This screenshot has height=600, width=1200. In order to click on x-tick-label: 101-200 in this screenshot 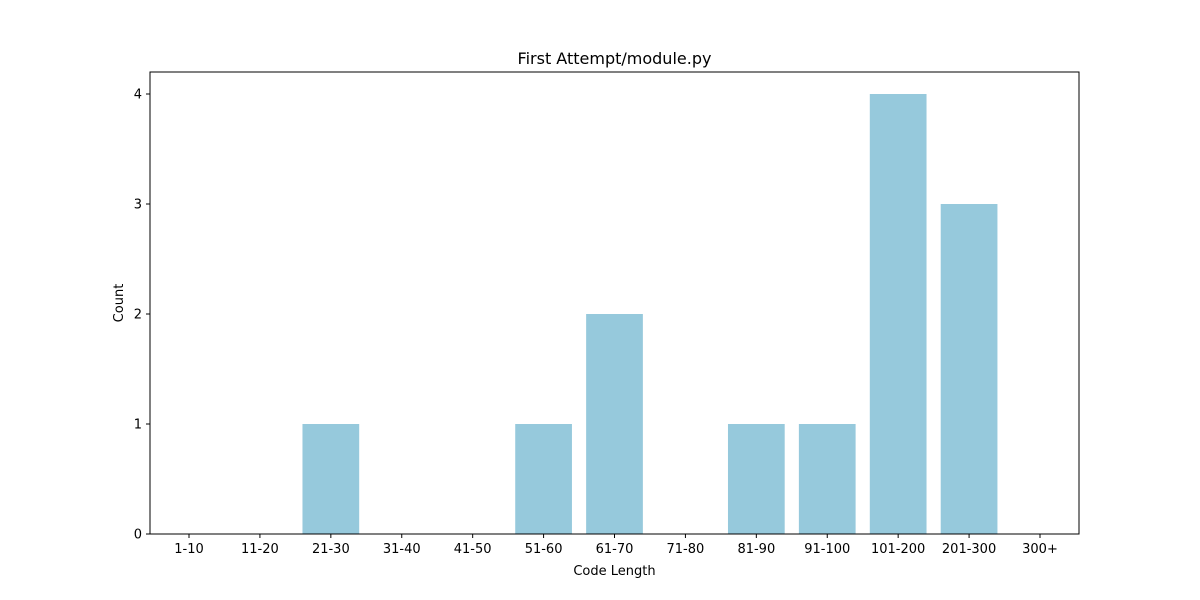, I will do `click(898, 549)`.